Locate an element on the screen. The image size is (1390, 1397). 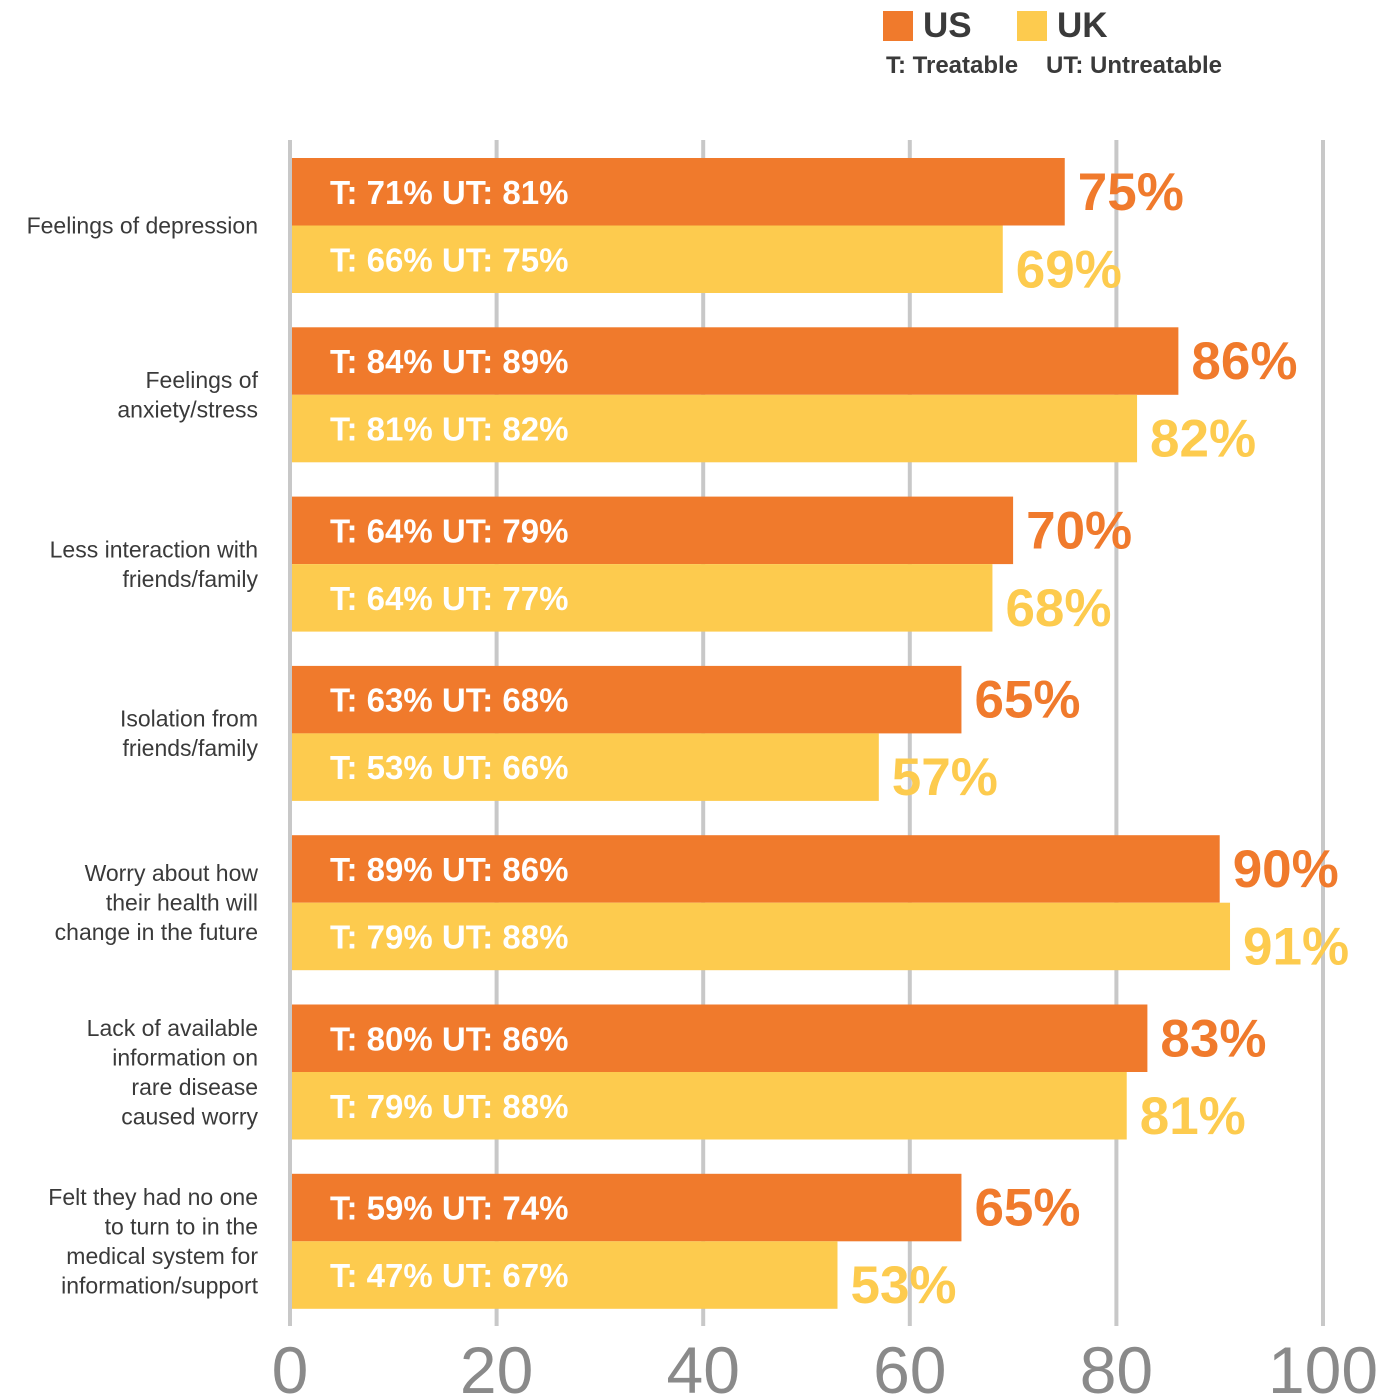
category-label: Worry about how is located at coordinates (172, 873).